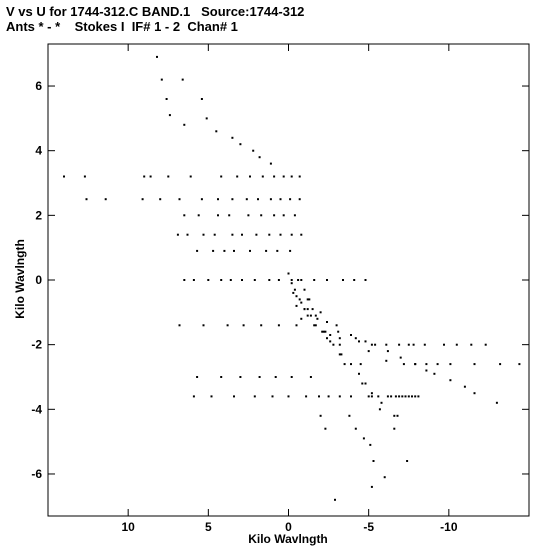 The height and width of the screenshot is (553, 540). What do you see at coordinates (208, 527) in the screenshot?
I see `x-tick-label: 5` at bounding box center [208, 527].